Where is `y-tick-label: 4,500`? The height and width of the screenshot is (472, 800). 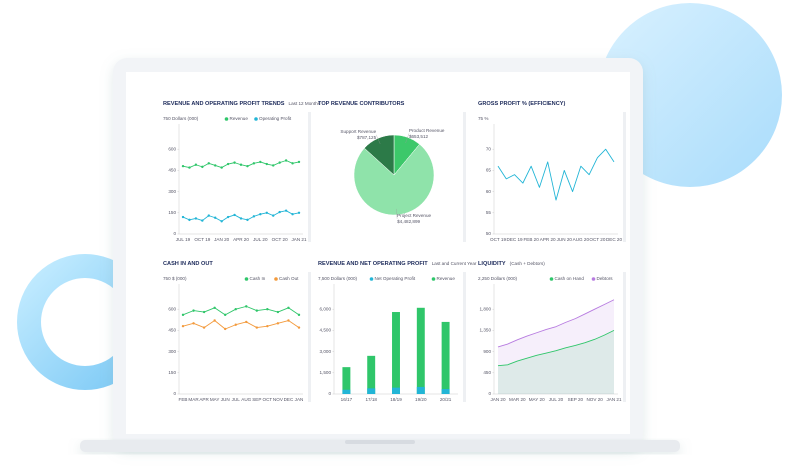 y-tick-label: 4,500 is located at coordinates (326, 330).